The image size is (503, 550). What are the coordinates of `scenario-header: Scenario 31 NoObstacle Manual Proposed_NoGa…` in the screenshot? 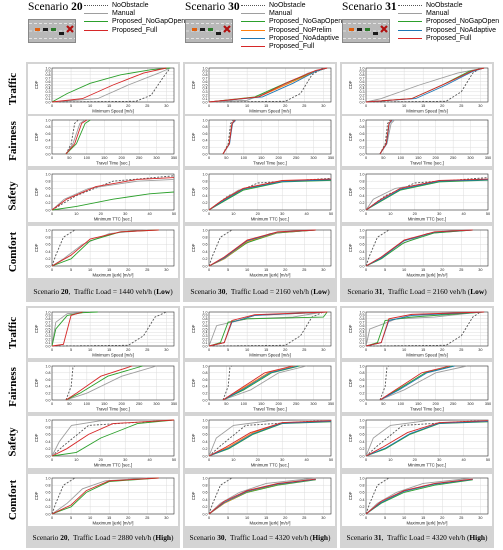 It's located at (419, 31).